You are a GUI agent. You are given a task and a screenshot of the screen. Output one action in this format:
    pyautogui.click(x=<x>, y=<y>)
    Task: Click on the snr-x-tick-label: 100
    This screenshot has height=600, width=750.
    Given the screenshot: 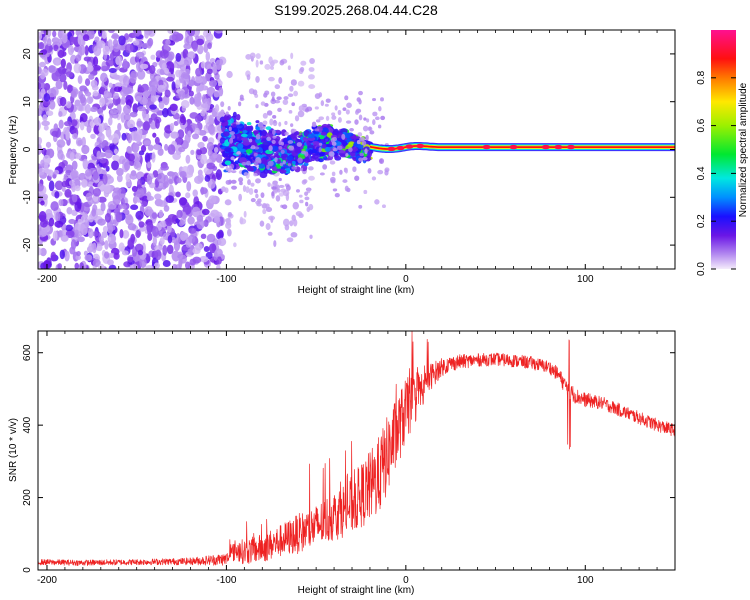 What is the action you would take?
    pyautogui.click(x=585, y=580)
    